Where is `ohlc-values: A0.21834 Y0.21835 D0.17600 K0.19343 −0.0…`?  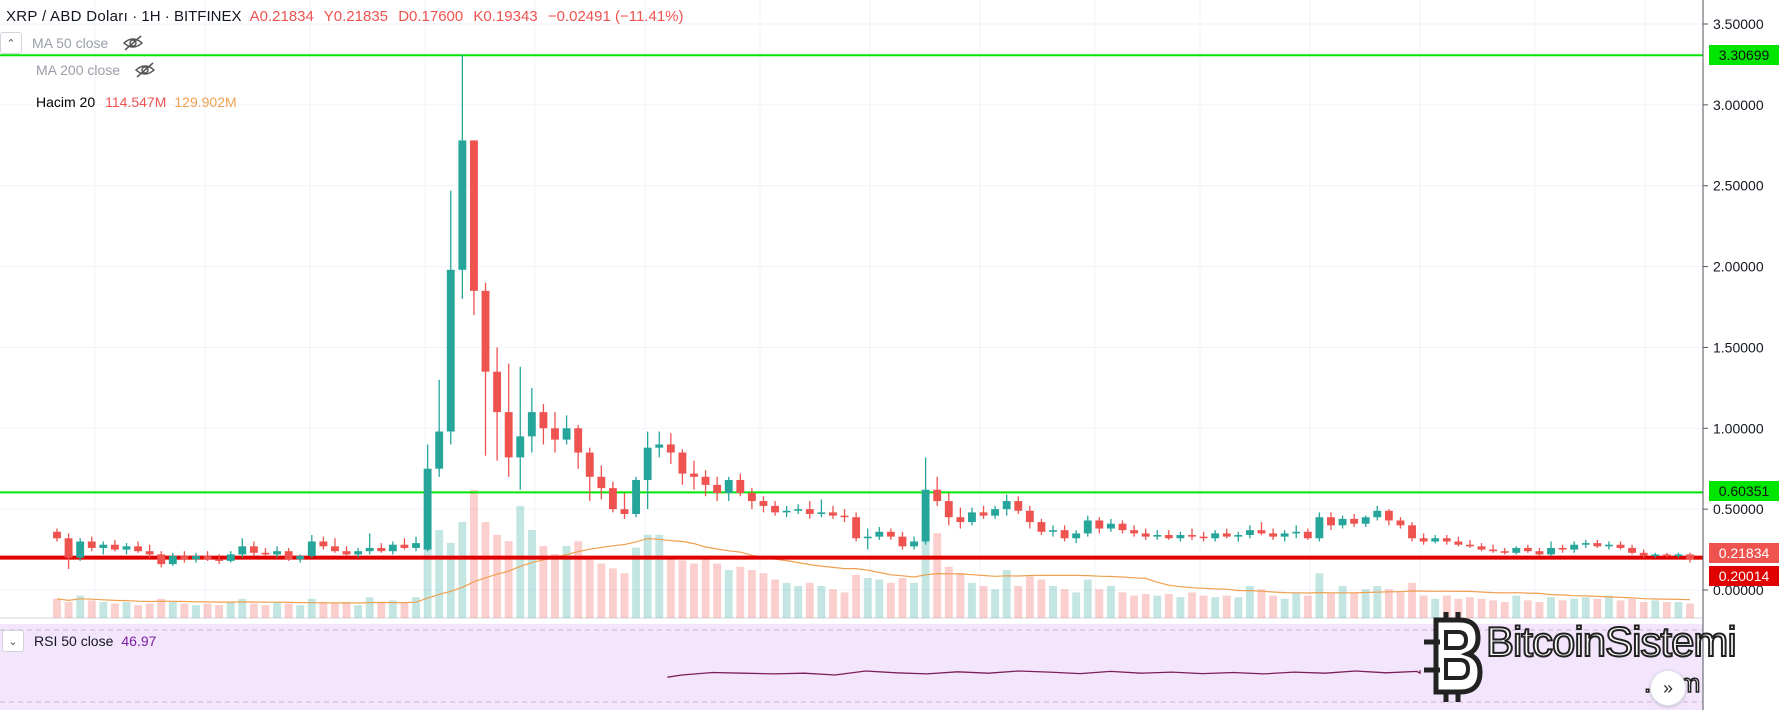
ohlc-values: A0.21834 Y0.21835 D0.17600 K0.19343 −0.0… is located at coordinates (470, 16).